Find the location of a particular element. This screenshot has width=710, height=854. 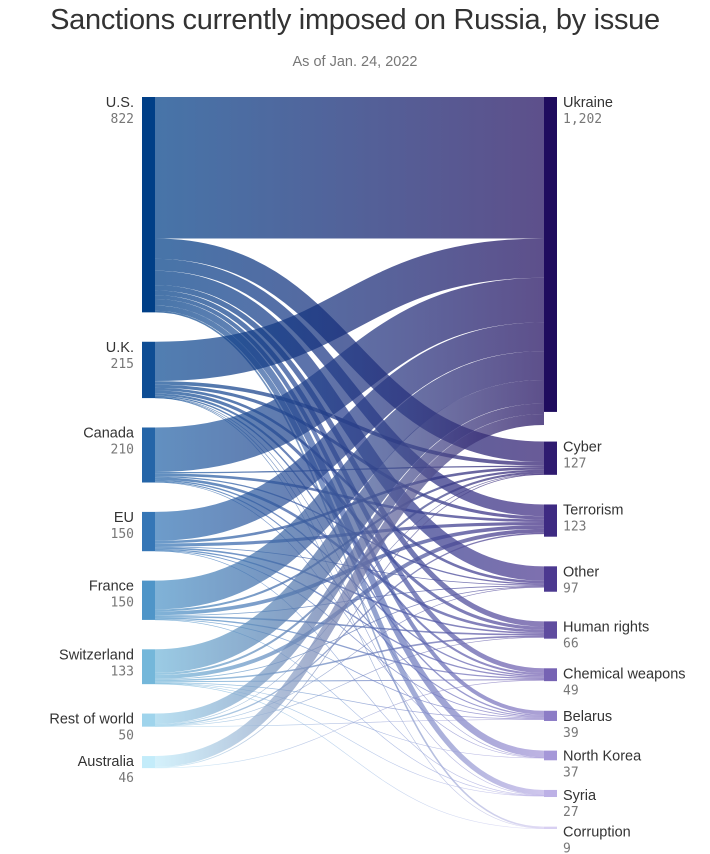

link-switzerland-to-belarus is located at coordinates (349, 701).